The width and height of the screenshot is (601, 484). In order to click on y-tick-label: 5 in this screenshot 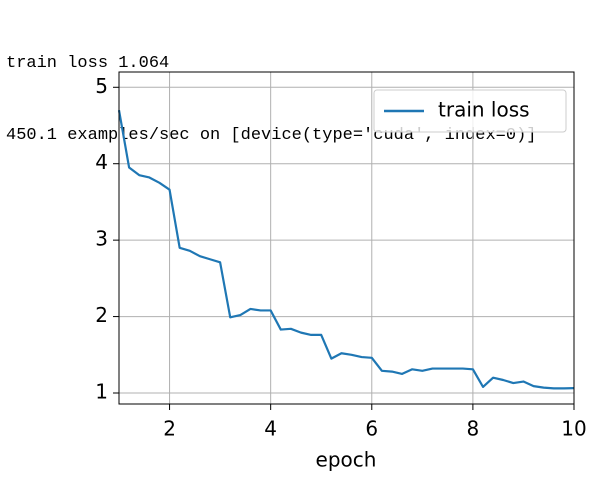, I will do `click(101, 86)`.